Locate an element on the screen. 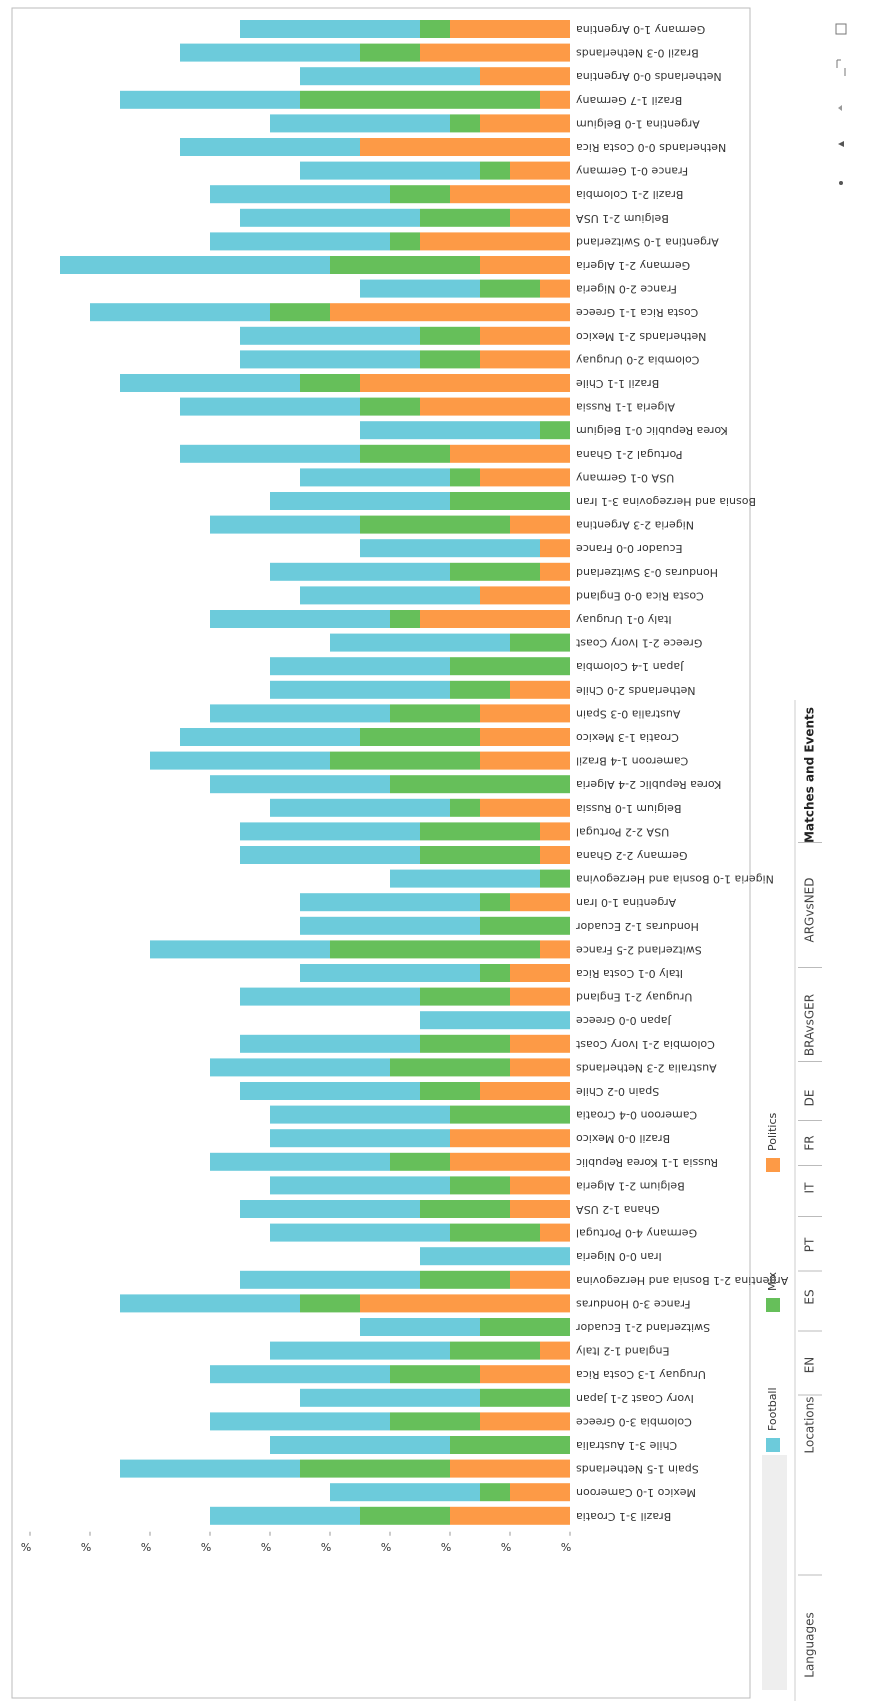 The height and width of the screenshot is (1701, 884). tab: PT is located at coordinates (810, 1244).